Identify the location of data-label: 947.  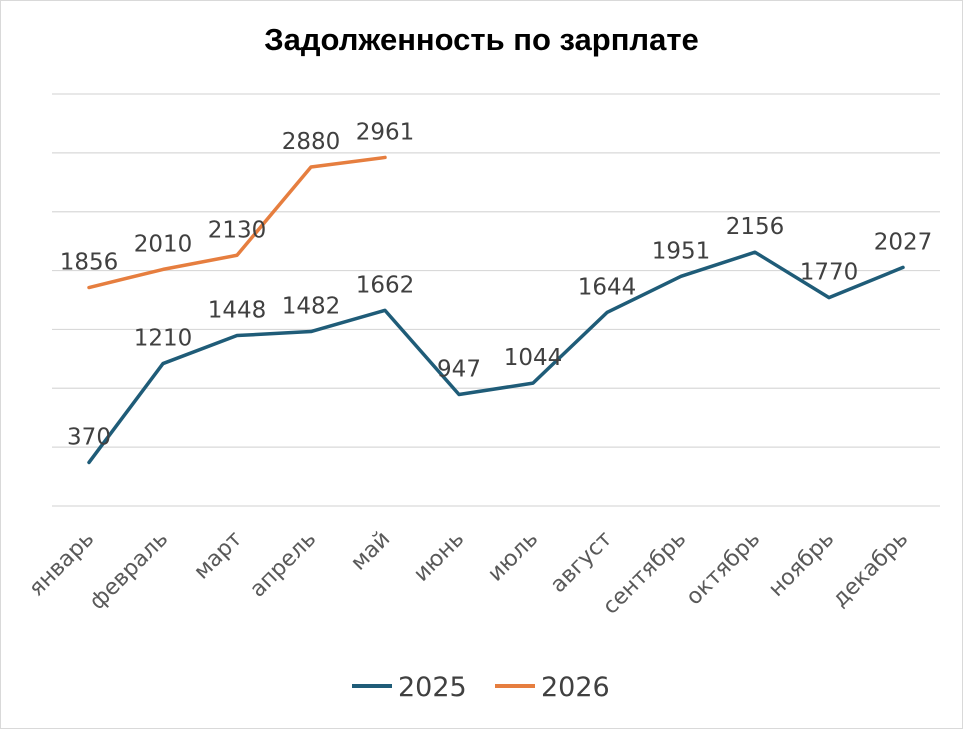
(459, 370).